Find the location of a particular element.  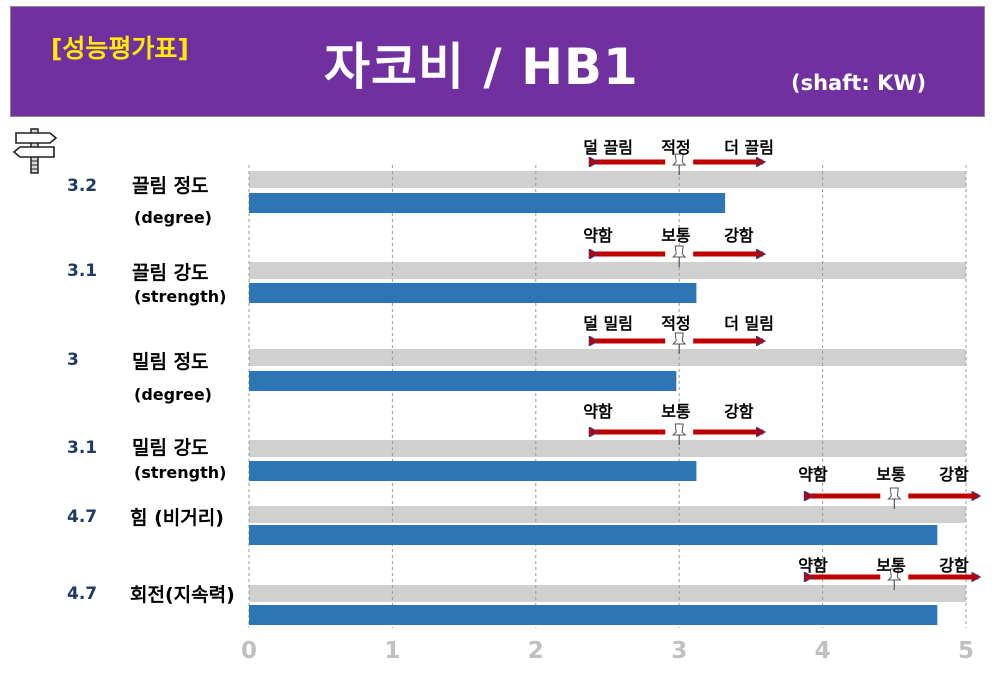

signpost-icon is located at coordinates (35, 151).